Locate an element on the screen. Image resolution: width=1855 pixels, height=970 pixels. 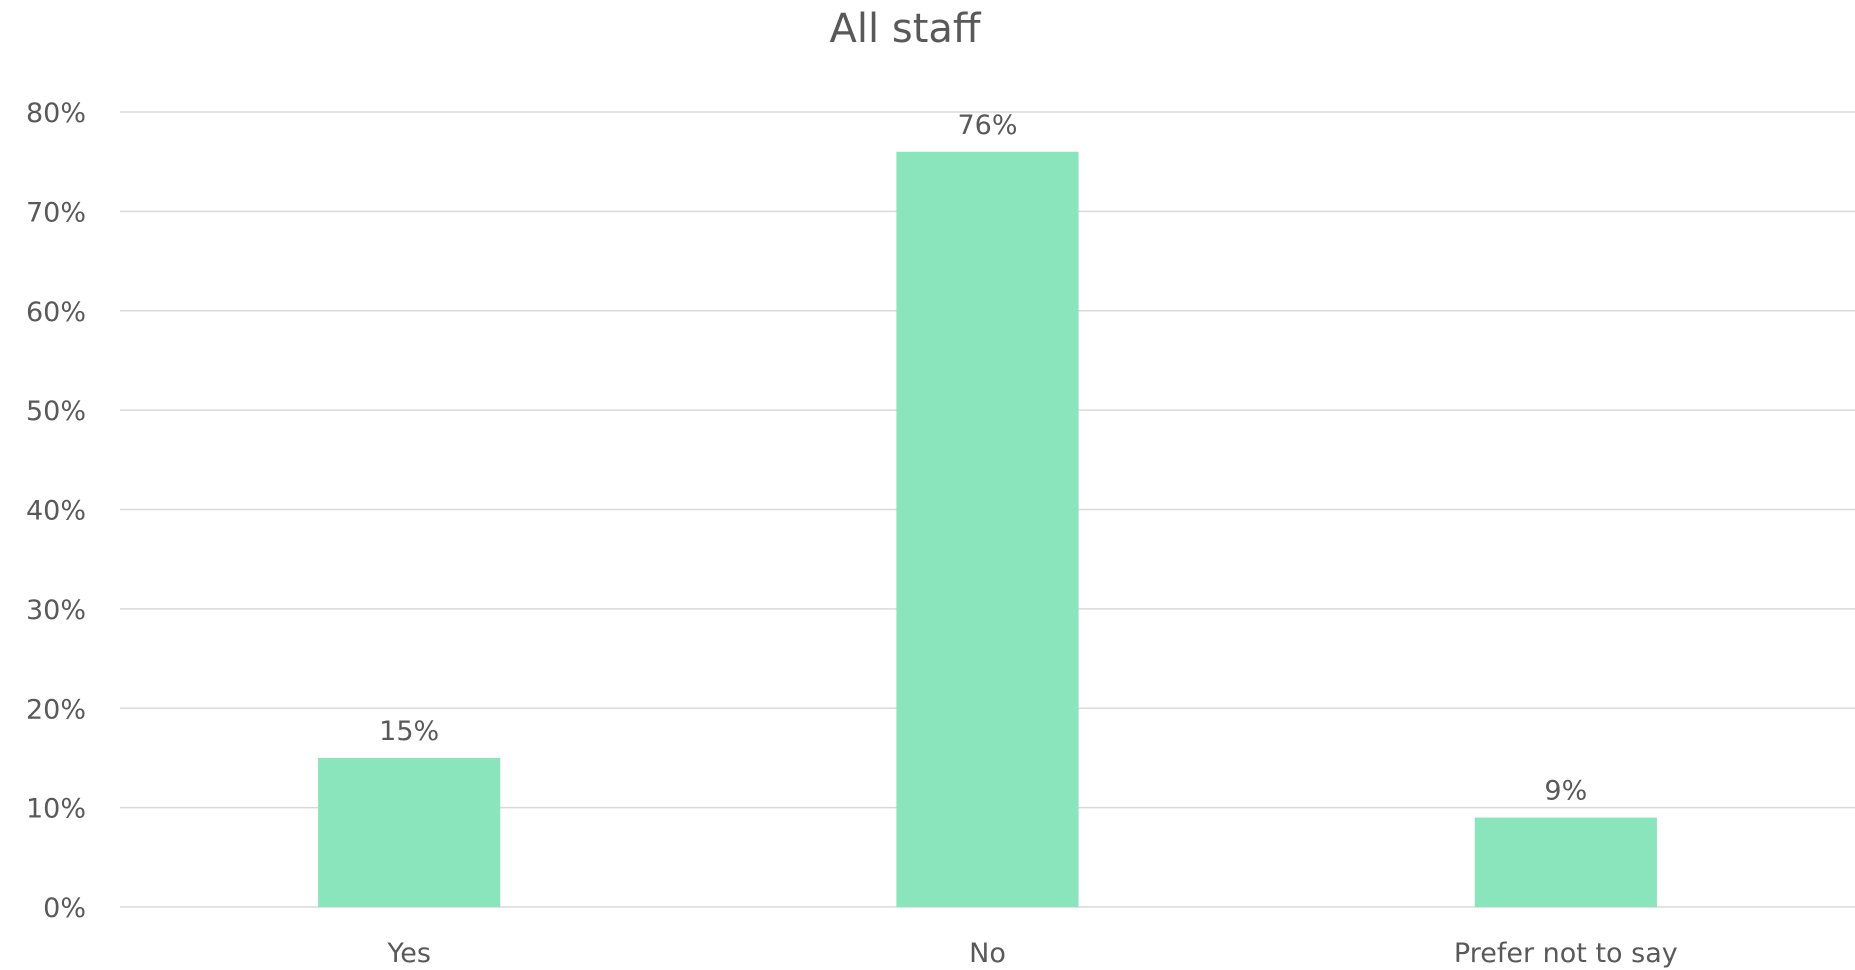
y-tick-label: 60% is located at coordinates (56, 312).